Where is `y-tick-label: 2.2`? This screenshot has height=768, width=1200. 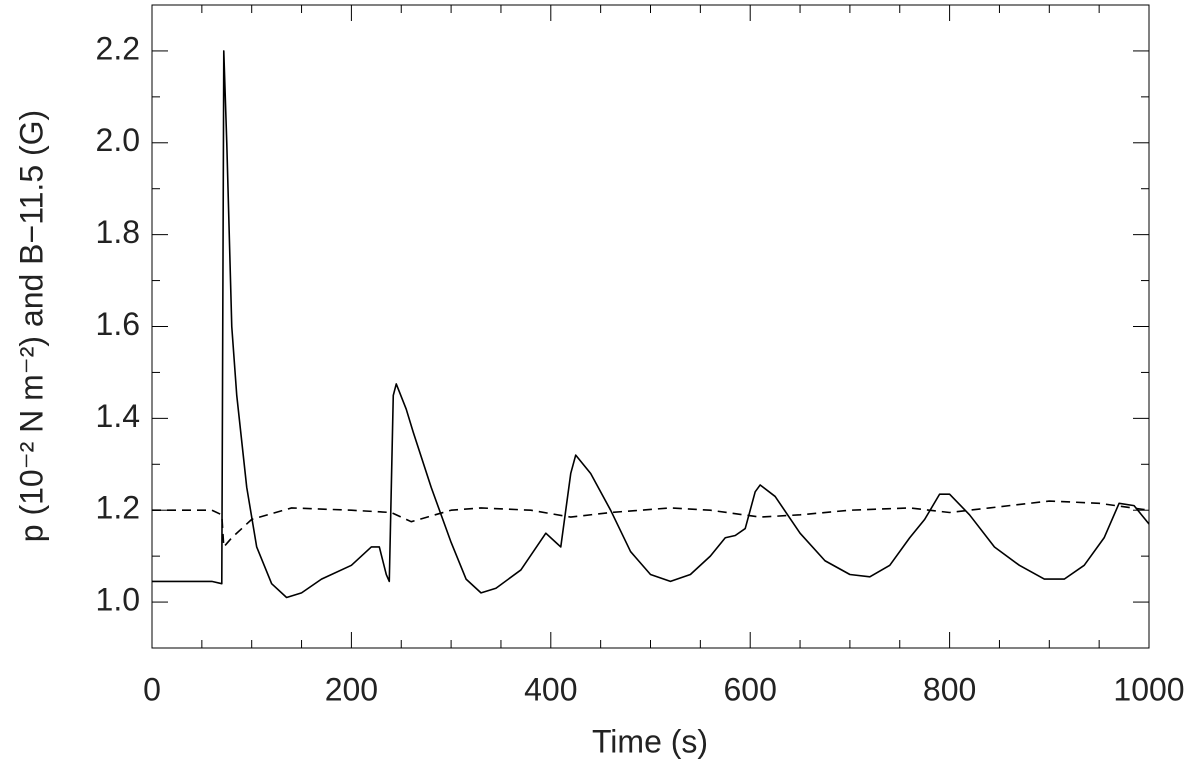 y-tick-label: 2.2 is located at coordinates (118, 48).